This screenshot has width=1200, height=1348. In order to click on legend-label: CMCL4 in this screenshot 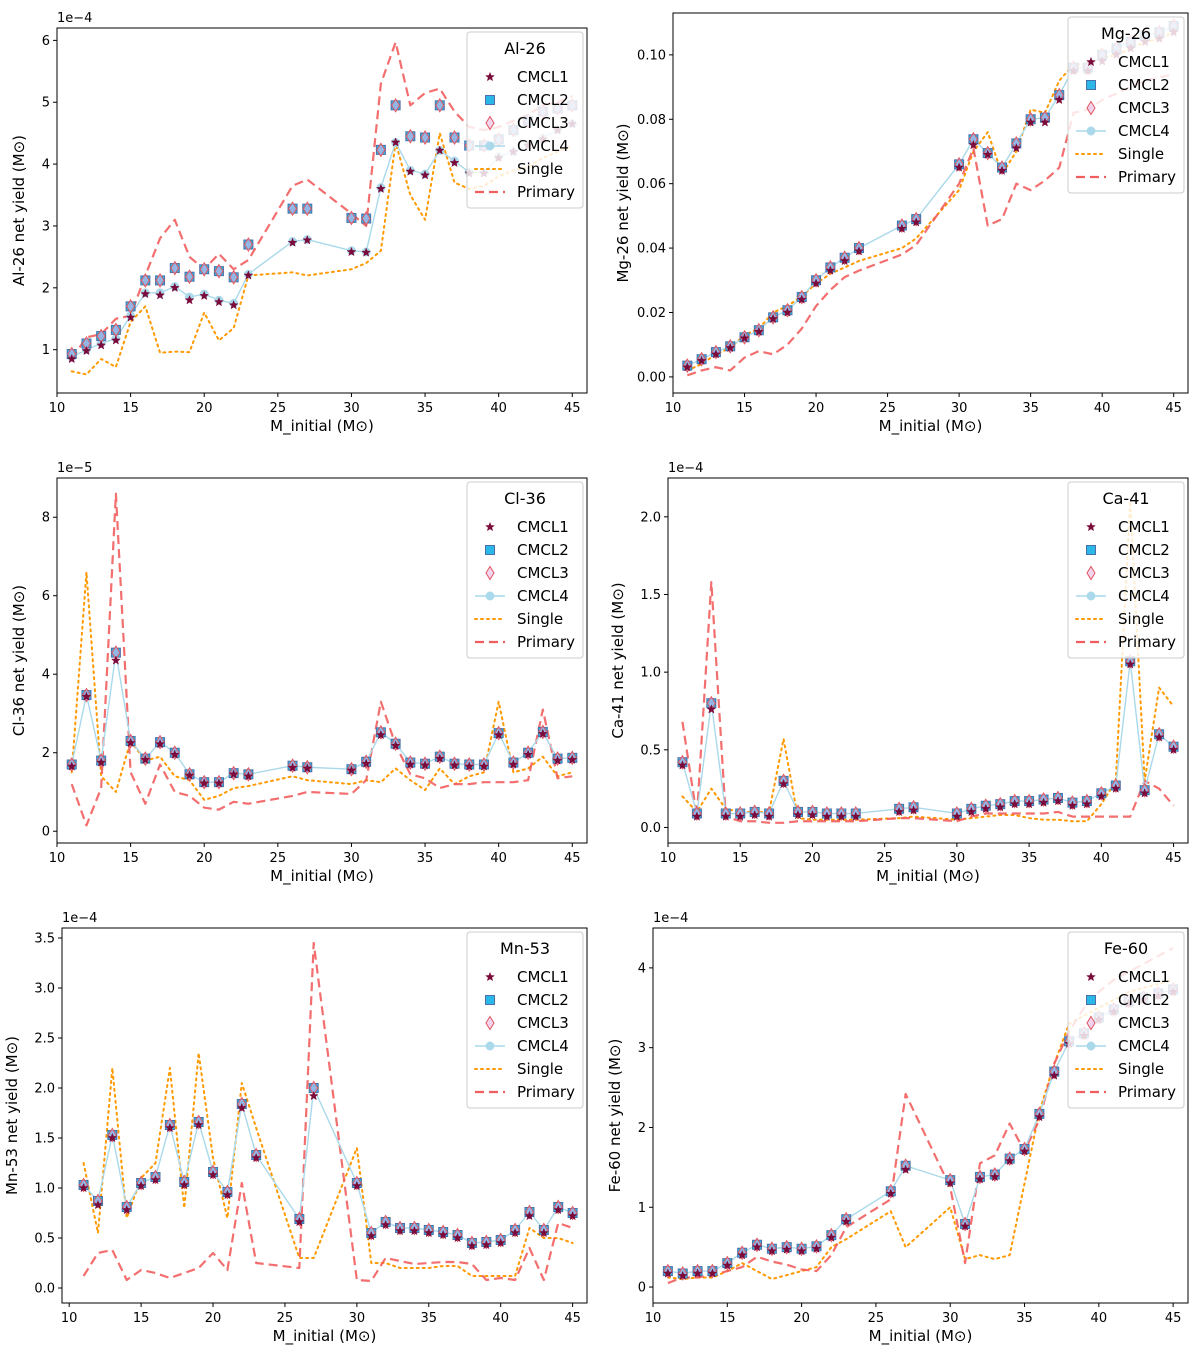, I will do `click(543, 146)`.